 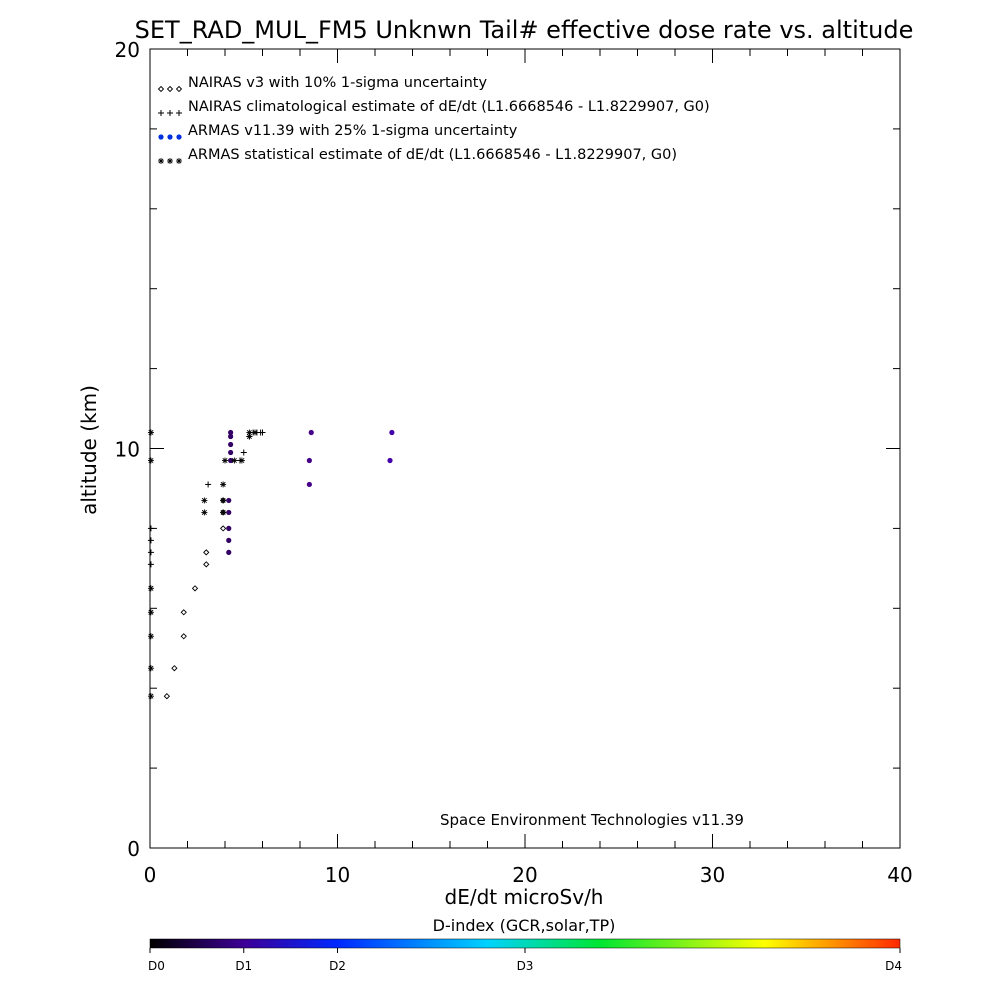 I want to click on y-axis-label: altitude (km), so click(x=89, y=450).